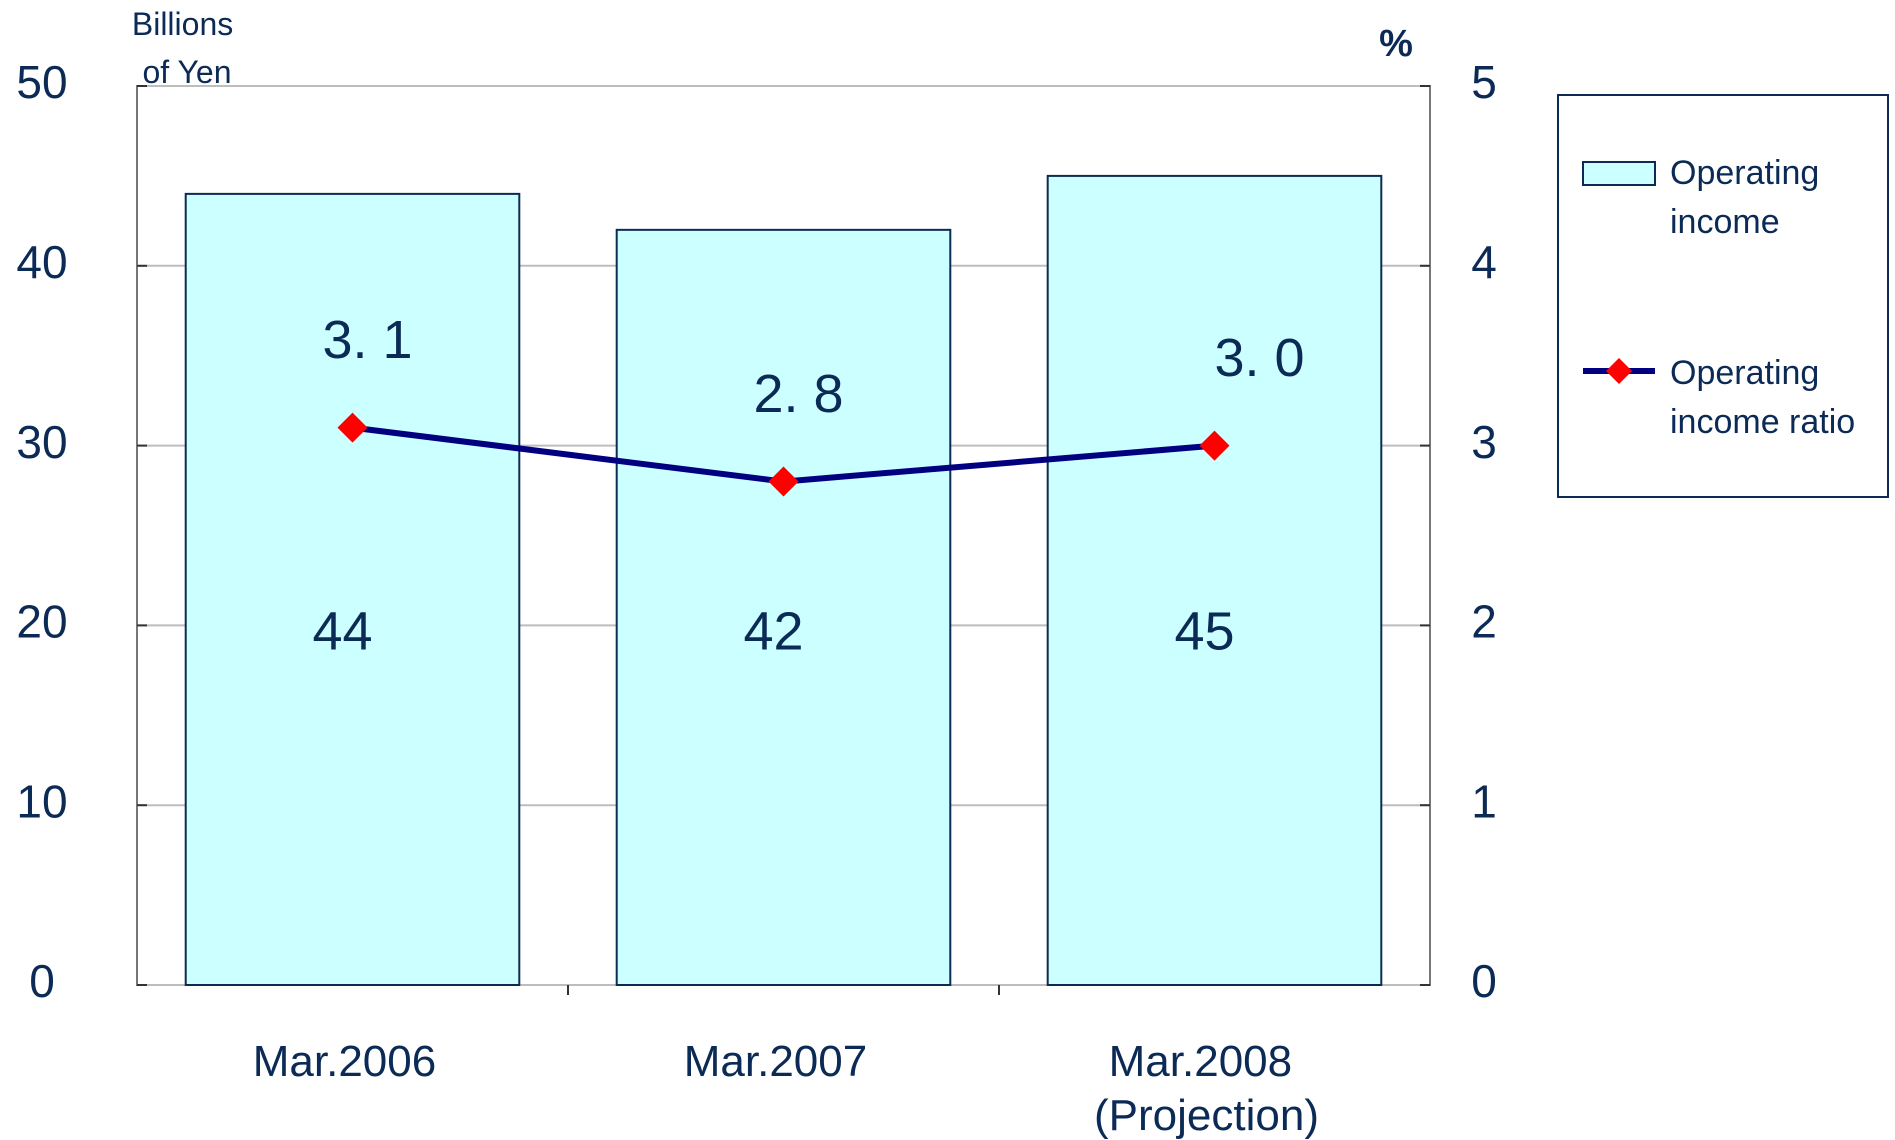  Describe the element at coordinates (41, 622) in the screenshot. I see `y-tick-label: 20` at that location.